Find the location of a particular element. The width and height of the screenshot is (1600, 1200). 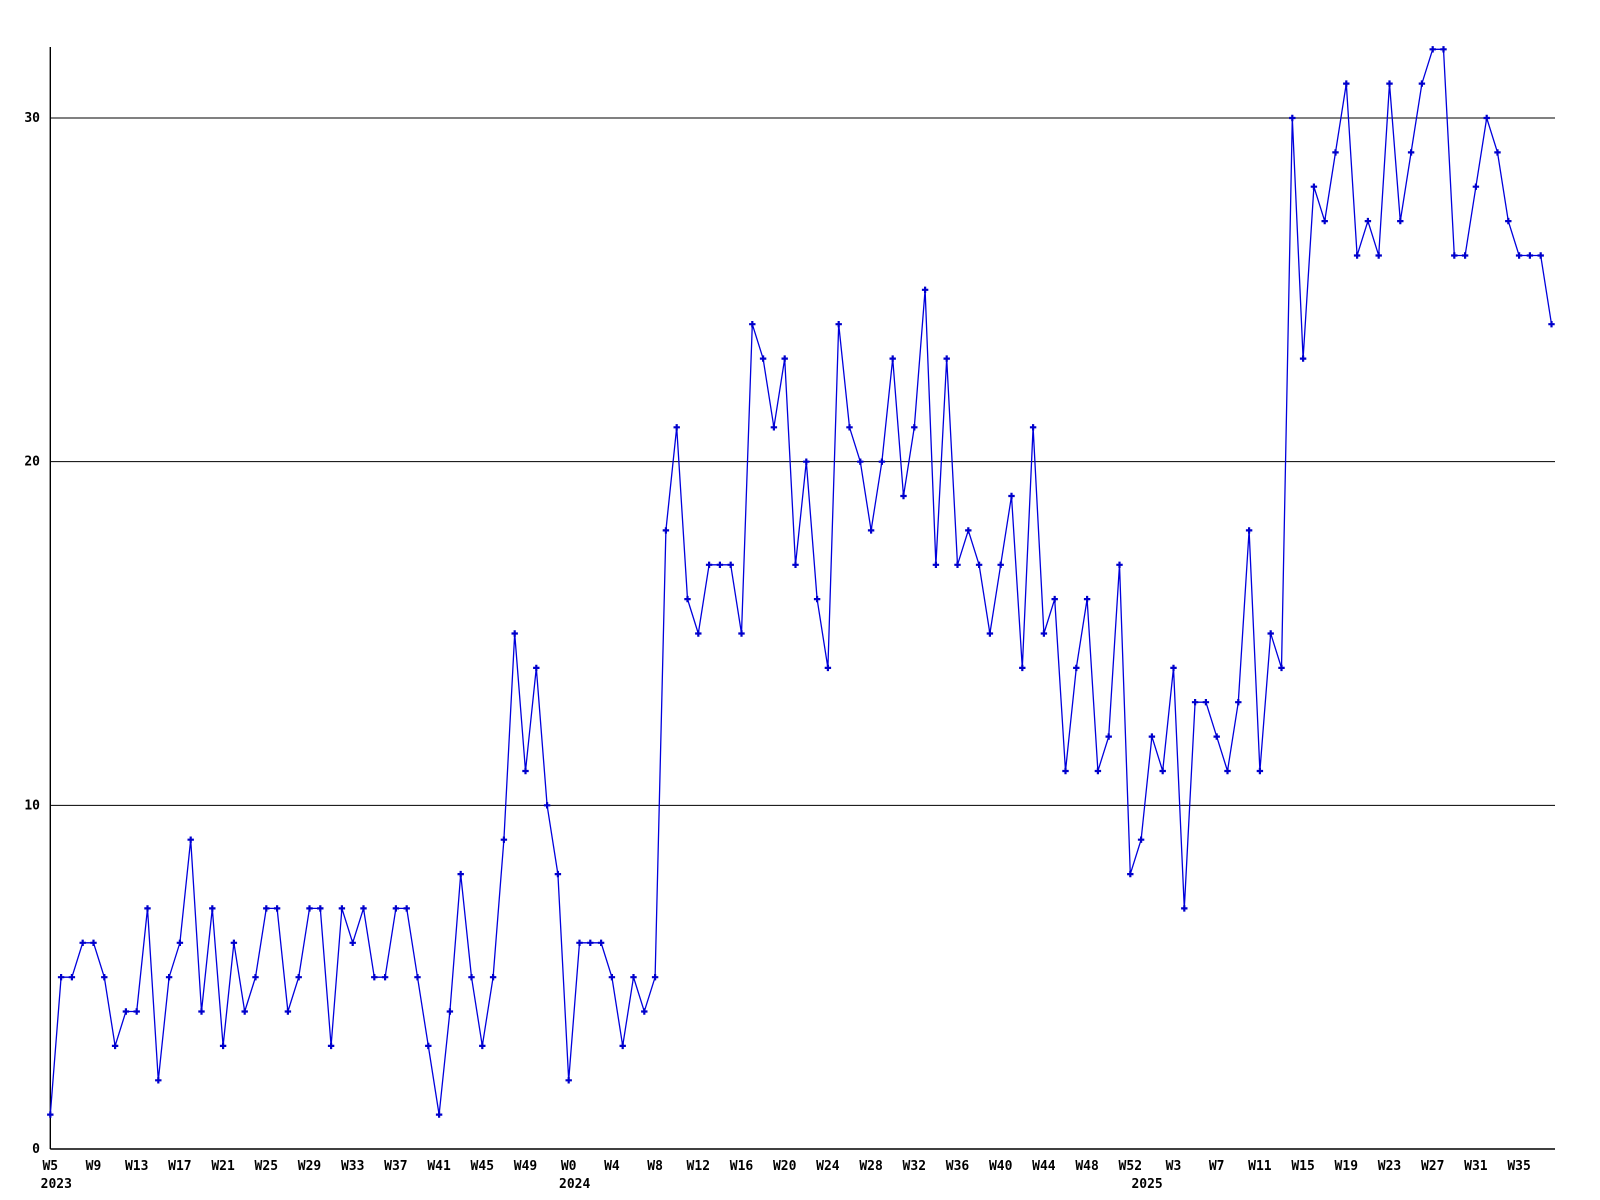

x-axis-week-label-2023-45: W45 is located at coordinates (482, 1166).